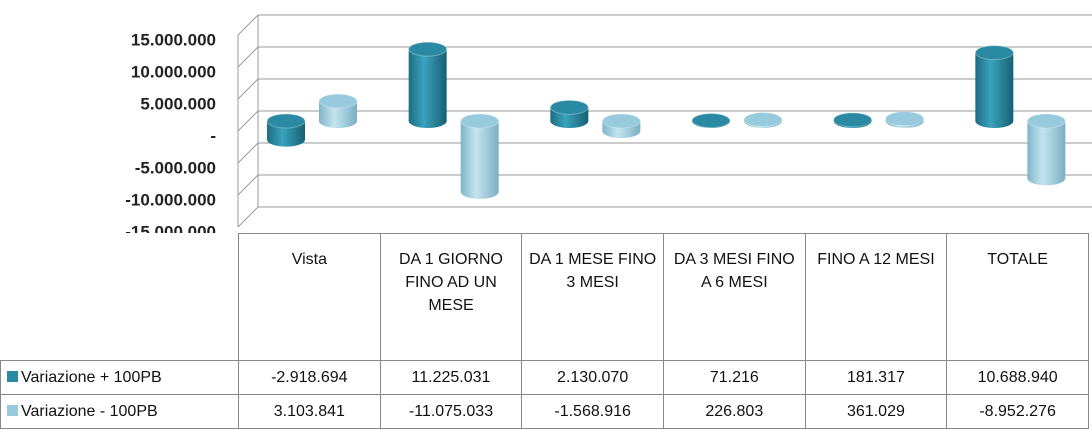 The width and height of the screenshot is (1092, 433). I want to click on category-label: DA 1 MESE FINO 3 MESI, so click(592, 297).